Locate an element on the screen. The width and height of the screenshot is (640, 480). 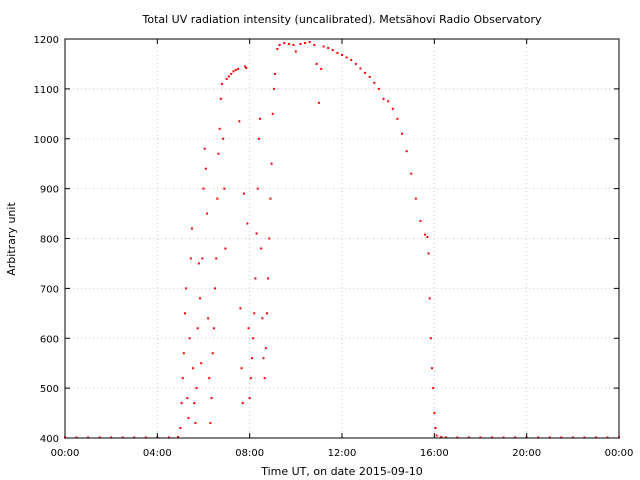
x-tick-label: 08:00 is located at coordinates (249, 453).